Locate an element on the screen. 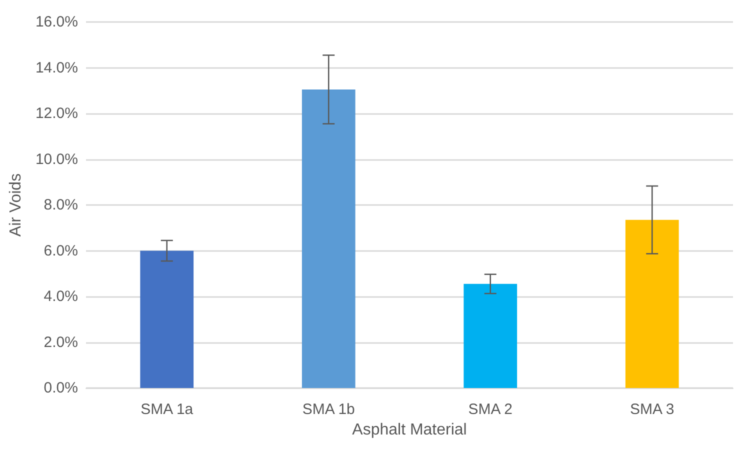  y-tick-label: 10.0% is located at coordinates (56, 159).